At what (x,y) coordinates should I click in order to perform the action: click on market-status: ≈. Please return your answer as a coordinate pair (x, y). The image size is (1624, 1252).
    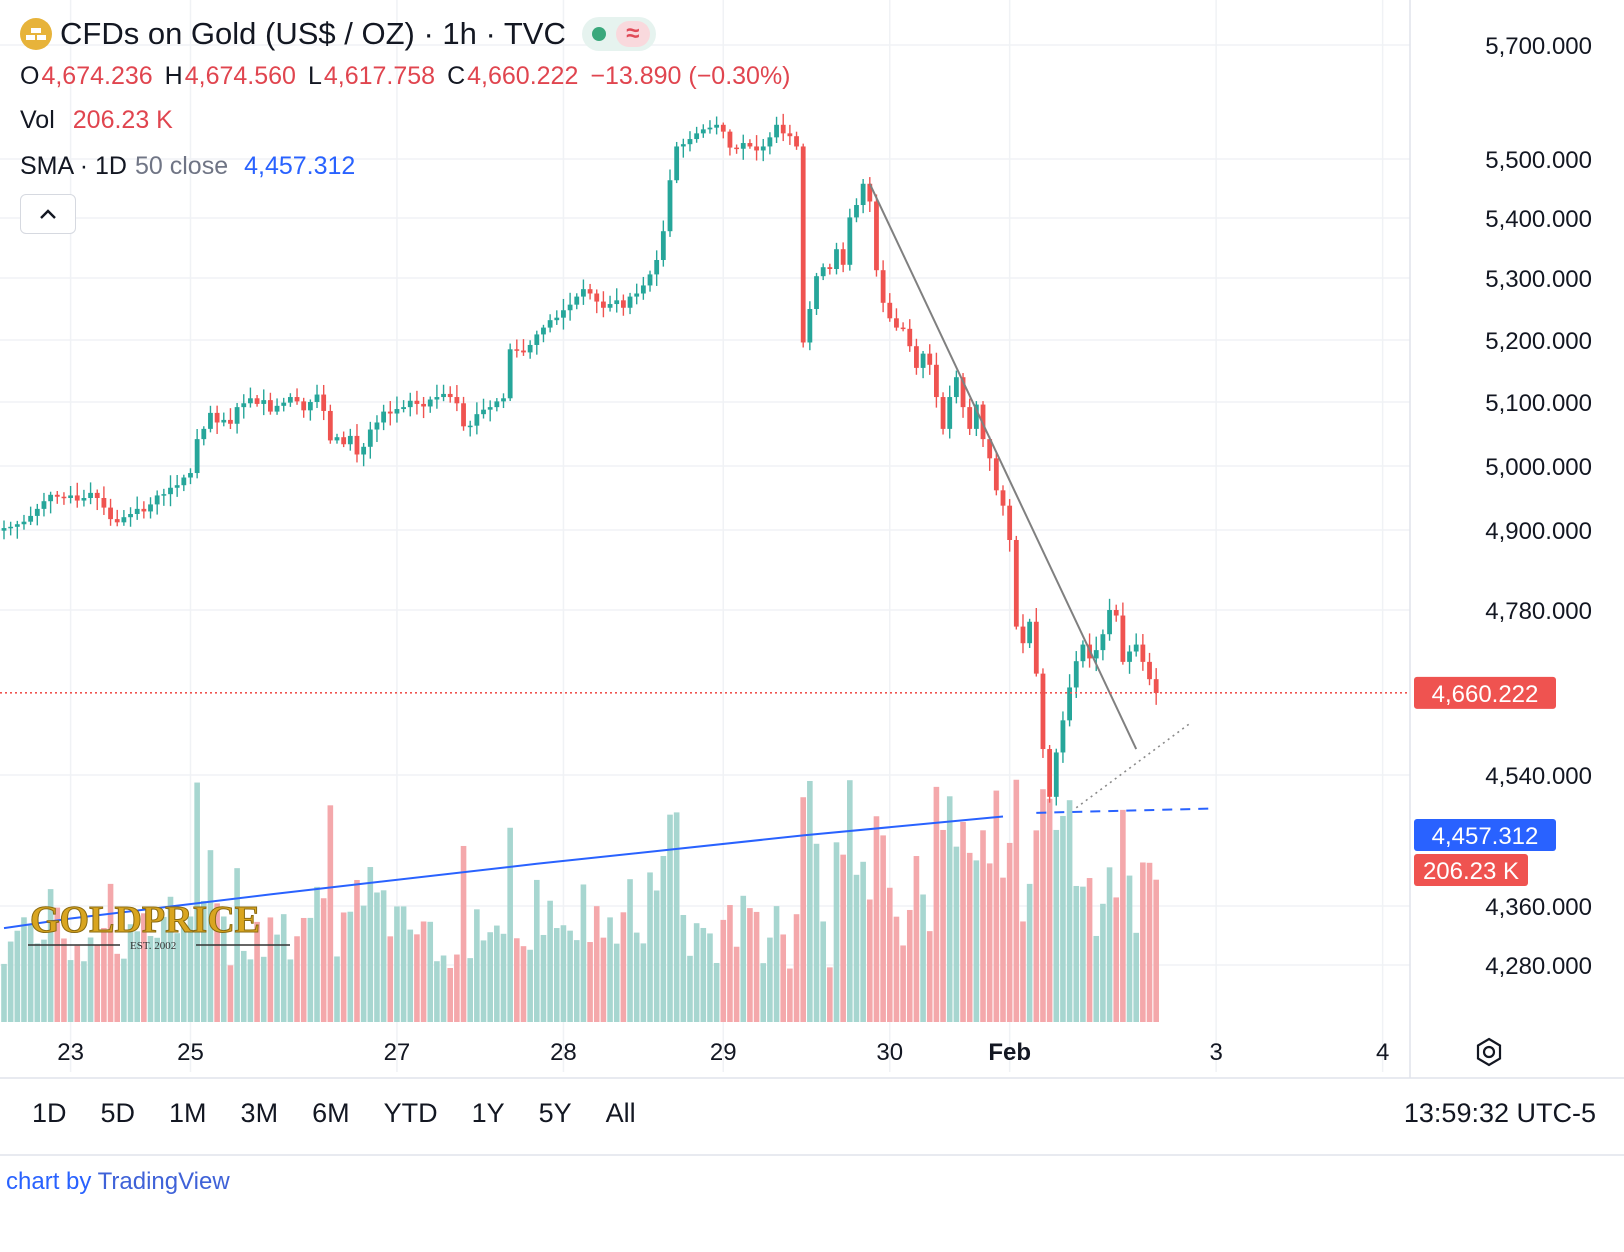
    Looking at the image, I should click on (618, 34).